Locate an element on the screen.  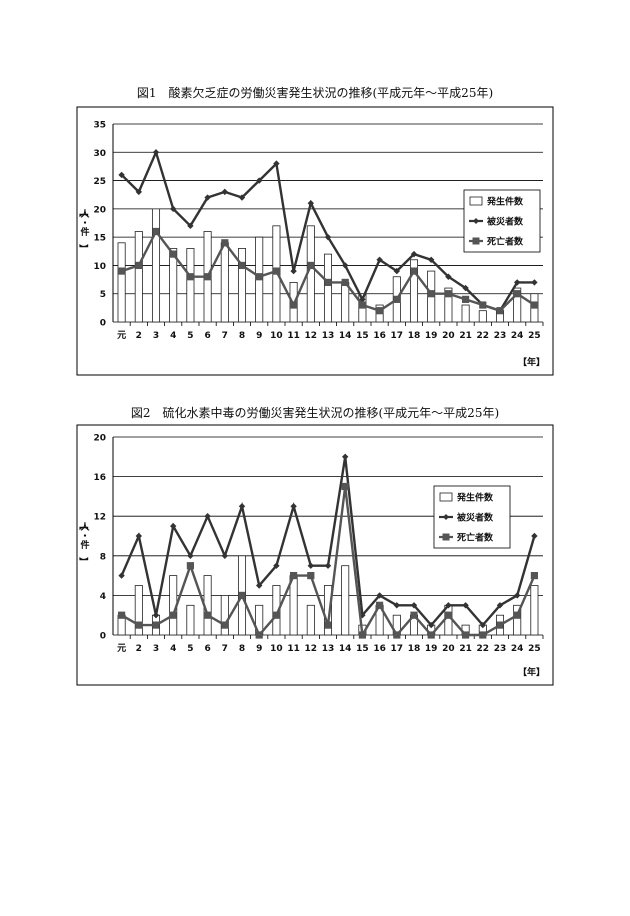
fig2-line-死亡者数 is located at coordinates (328, 562).